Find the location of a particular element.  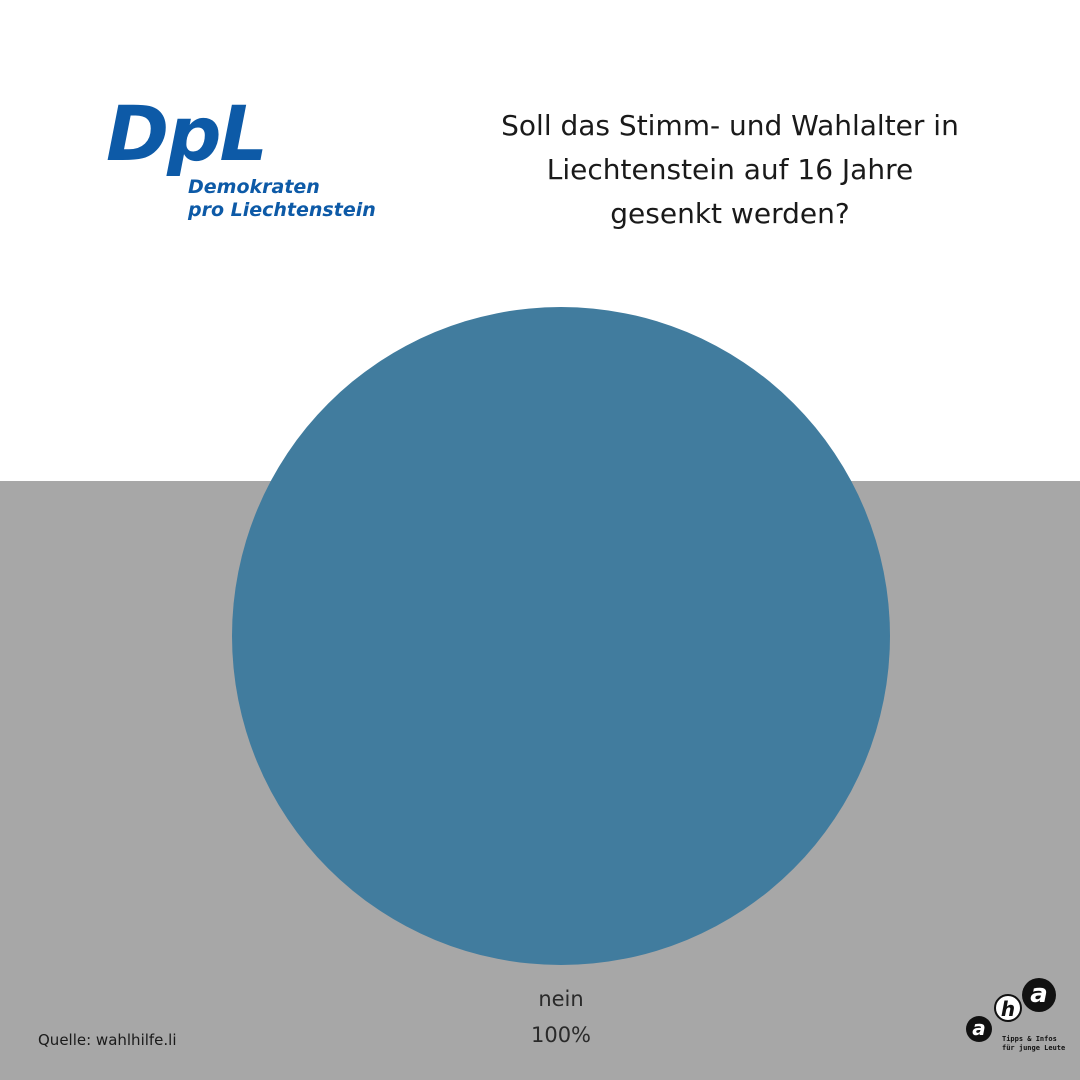

aha-logo-letter-a-2: a is located at coordinates (1039, 995).